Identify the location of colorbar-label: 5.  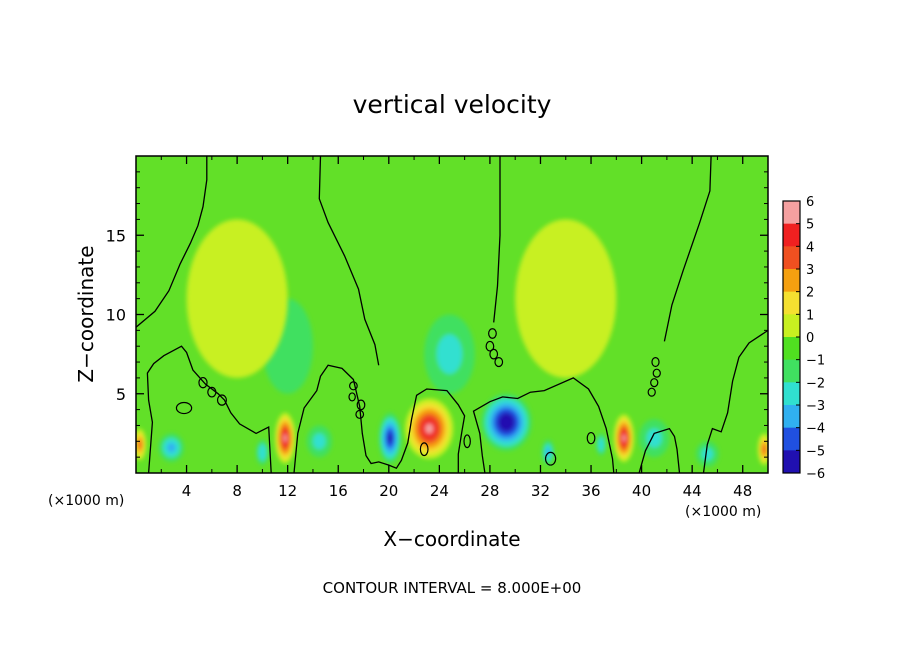
(810, 225).